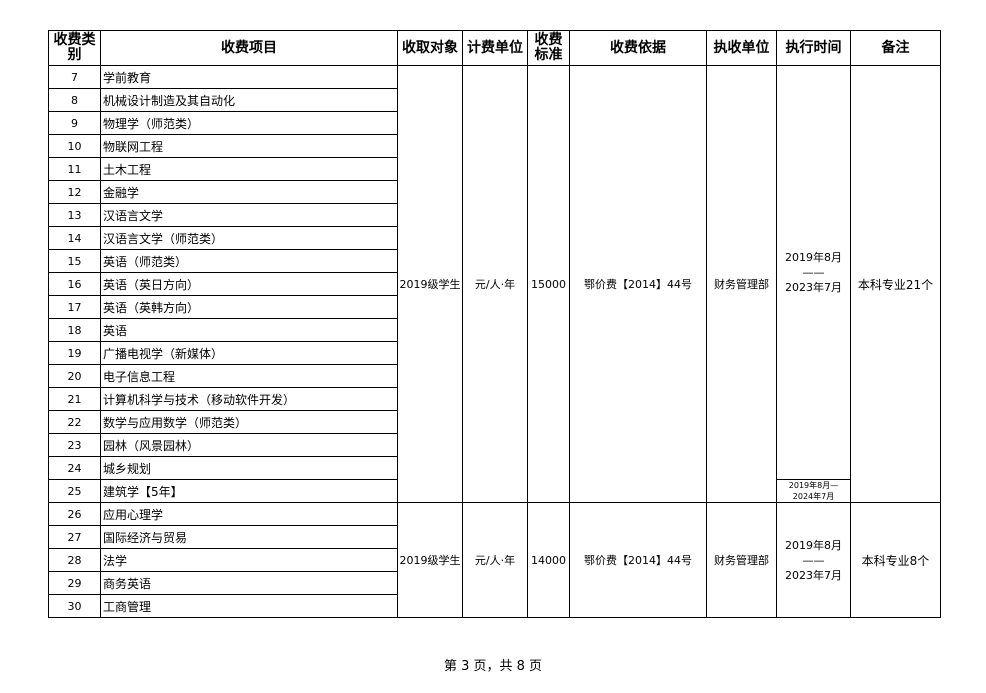 This screenshot has width=986, height=693. I want to click on row-number: 29, so click(74, 583).